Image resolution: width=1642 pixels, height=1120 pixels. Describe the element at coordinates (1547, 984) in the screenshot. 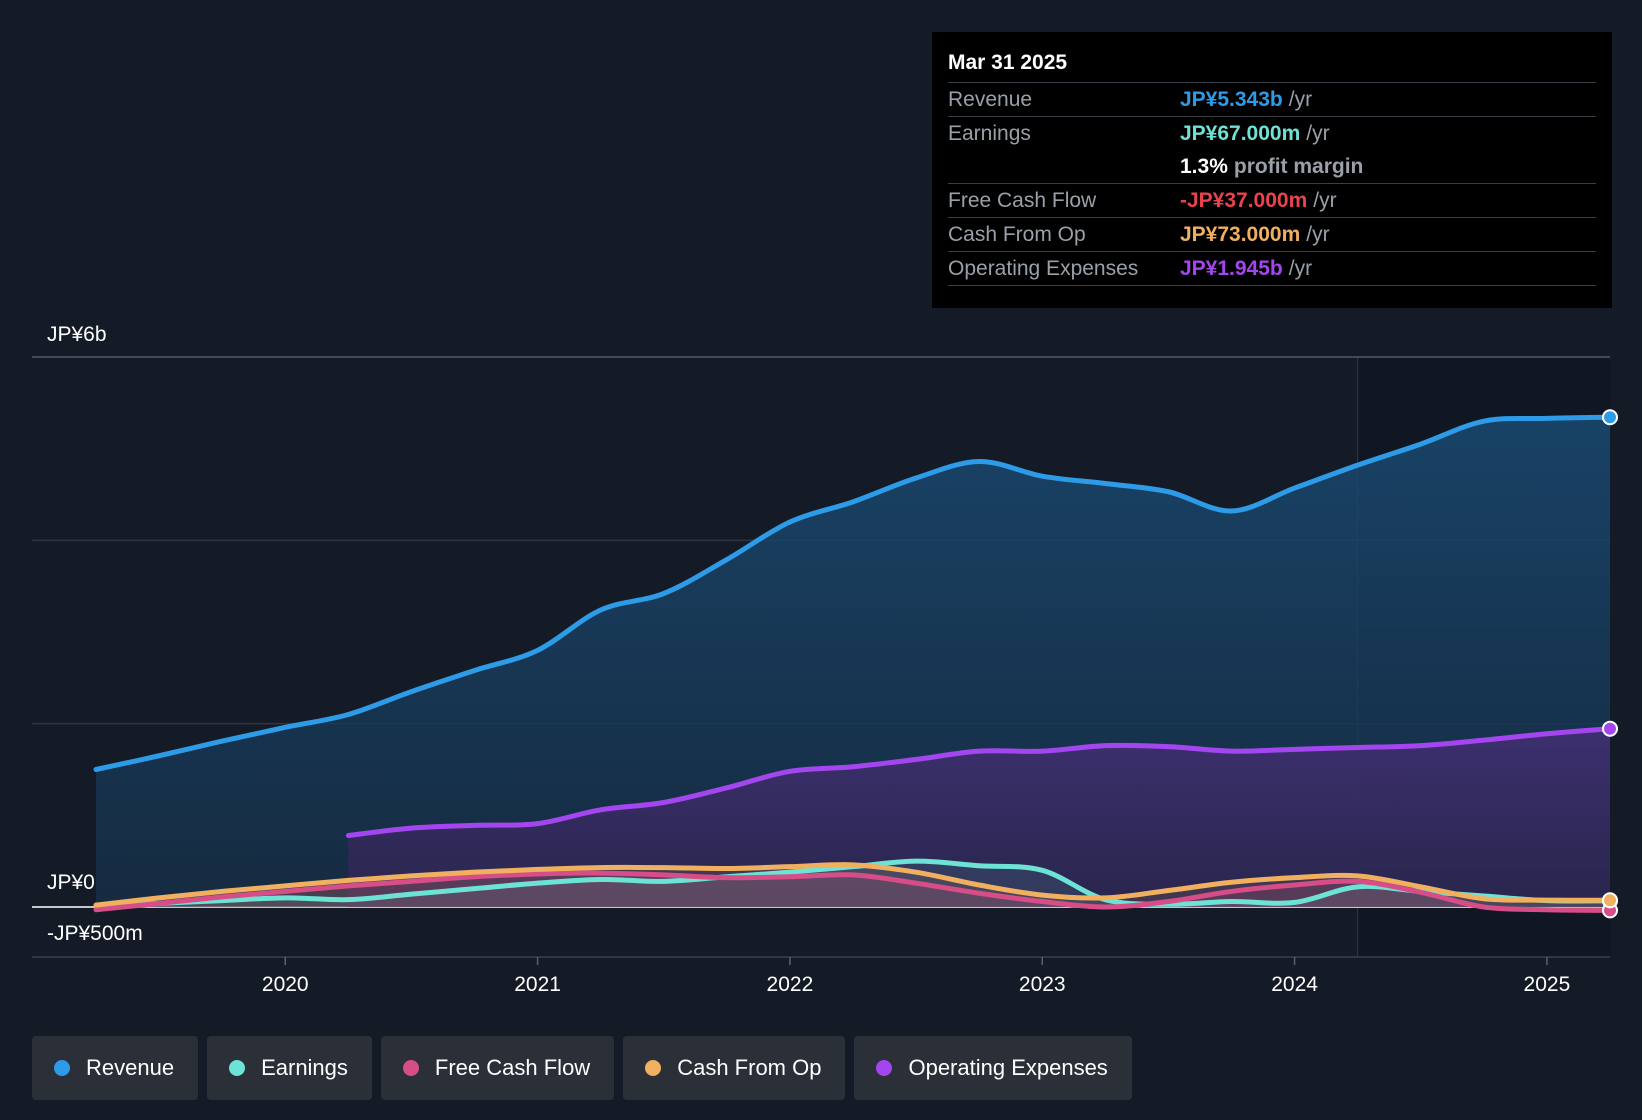

I see `x-tick-label: 2025` at that location.